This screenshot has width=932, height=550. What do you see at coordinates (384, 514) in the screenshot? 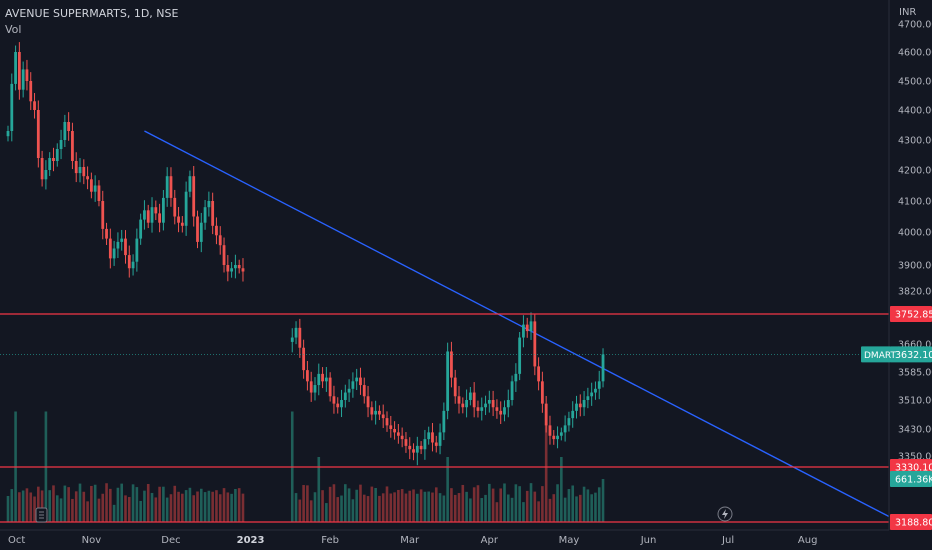
I see `overlay` at bounding box center [384, 514].